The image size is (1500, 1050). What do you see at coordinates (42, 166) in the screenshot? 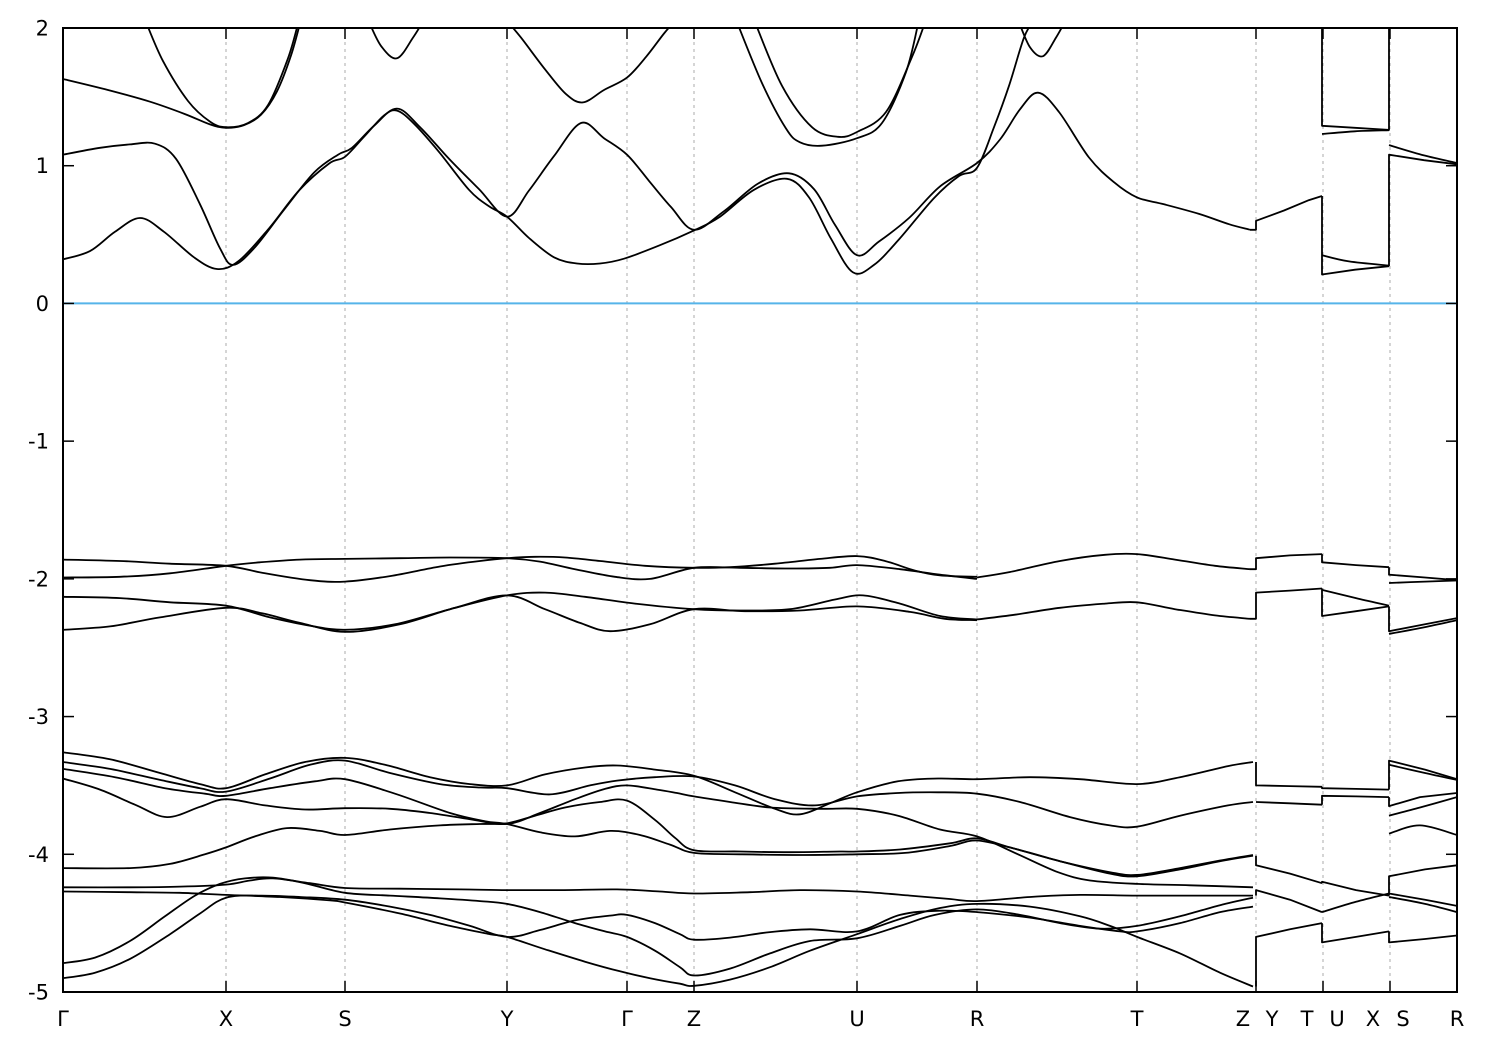
I see `y-tick-label: 1` at bounding box center [42, 166].